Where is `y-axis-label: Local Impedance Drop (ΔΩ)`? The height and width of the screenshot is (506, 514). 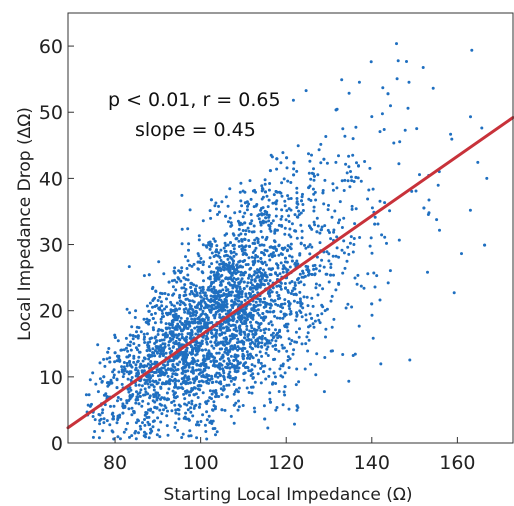 y-axis-label: Local Impedance Drop (ΔΩ) is located at coordinates (25, 224).